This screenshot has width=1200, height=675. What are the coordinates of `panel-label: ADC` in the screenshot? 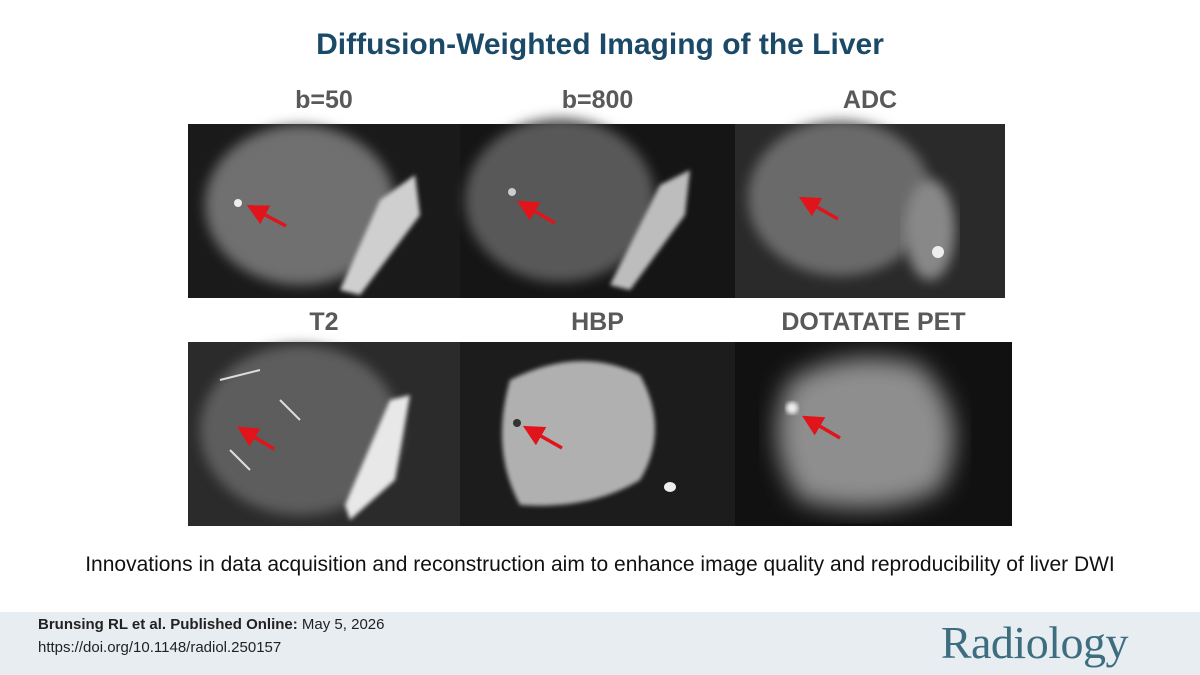 It's located at (870, 100).